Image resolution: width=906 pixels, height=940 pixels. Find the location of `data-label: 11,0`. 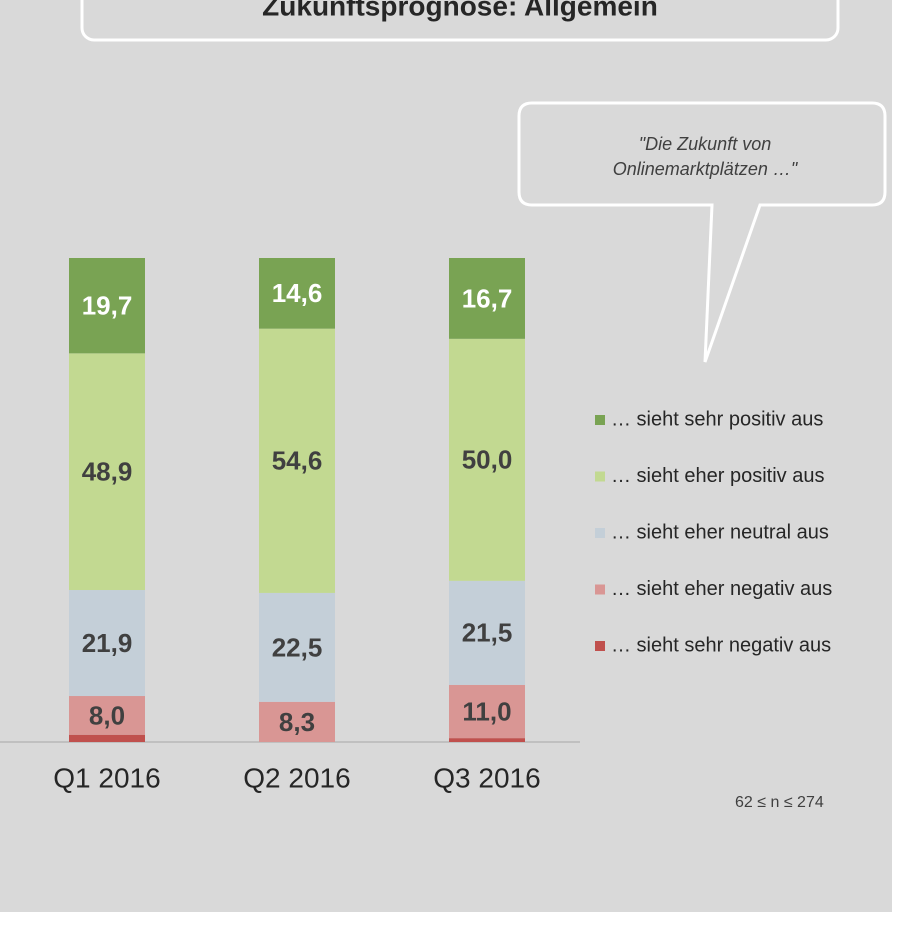

data-label: 11,0 is located at coordinates (486, 711).